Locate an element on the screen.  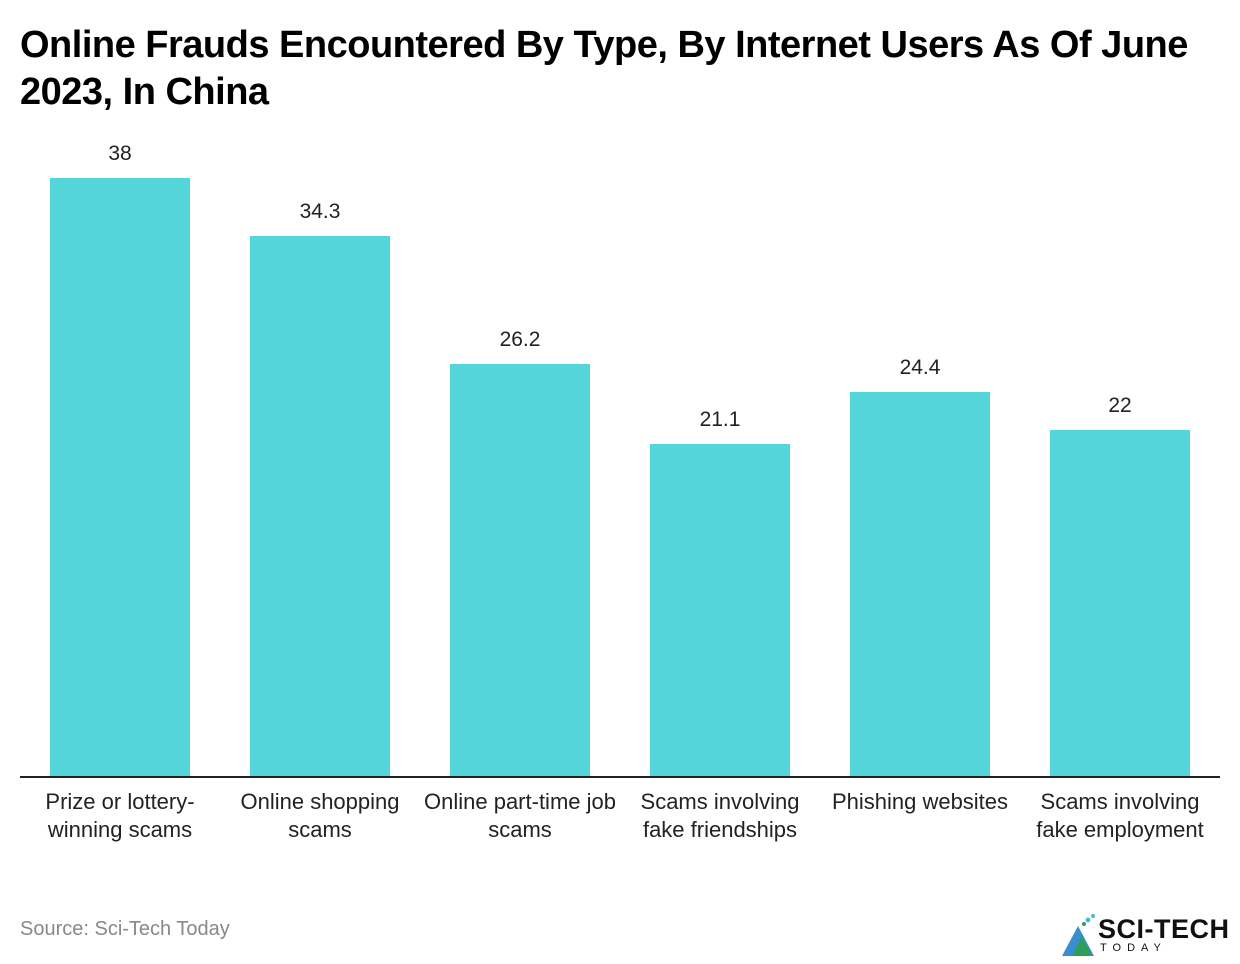
x-tick-label: Online part-time job scams is located at coordinates (520, 815).